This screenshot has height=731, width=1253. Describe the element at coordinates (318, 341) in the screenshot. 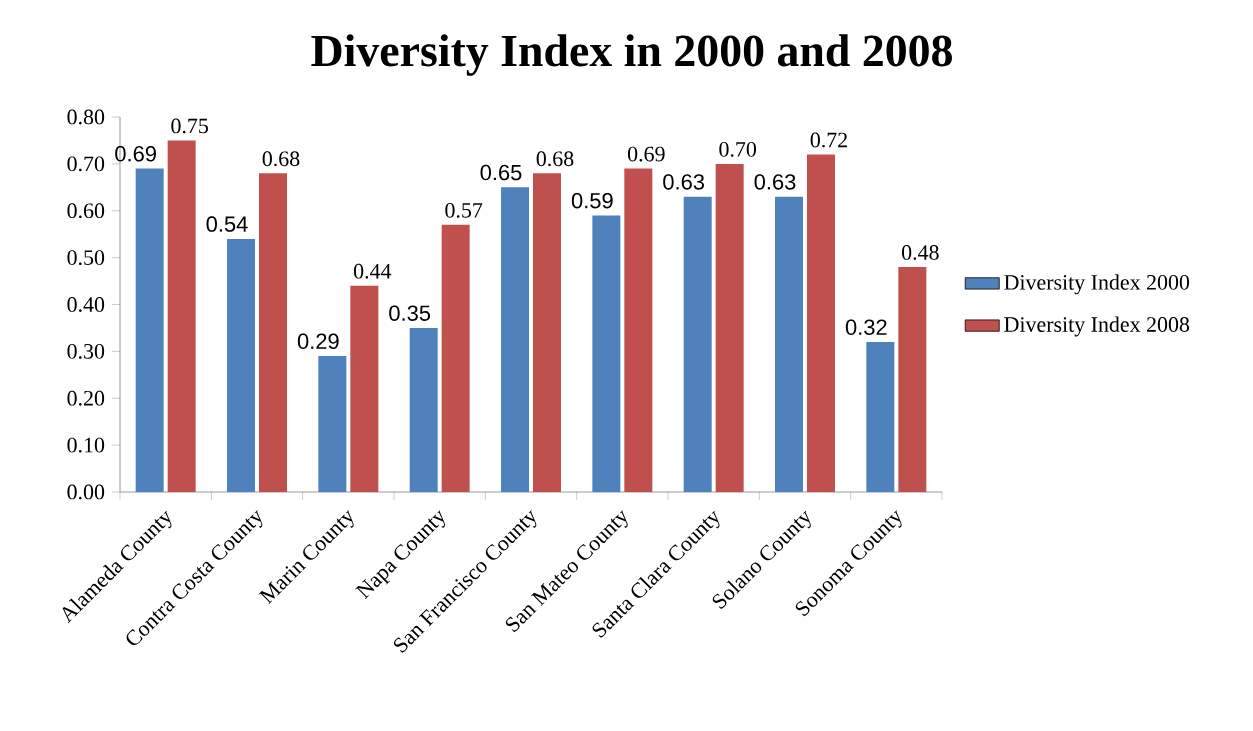

I see `data-label: 0.29` at that location.